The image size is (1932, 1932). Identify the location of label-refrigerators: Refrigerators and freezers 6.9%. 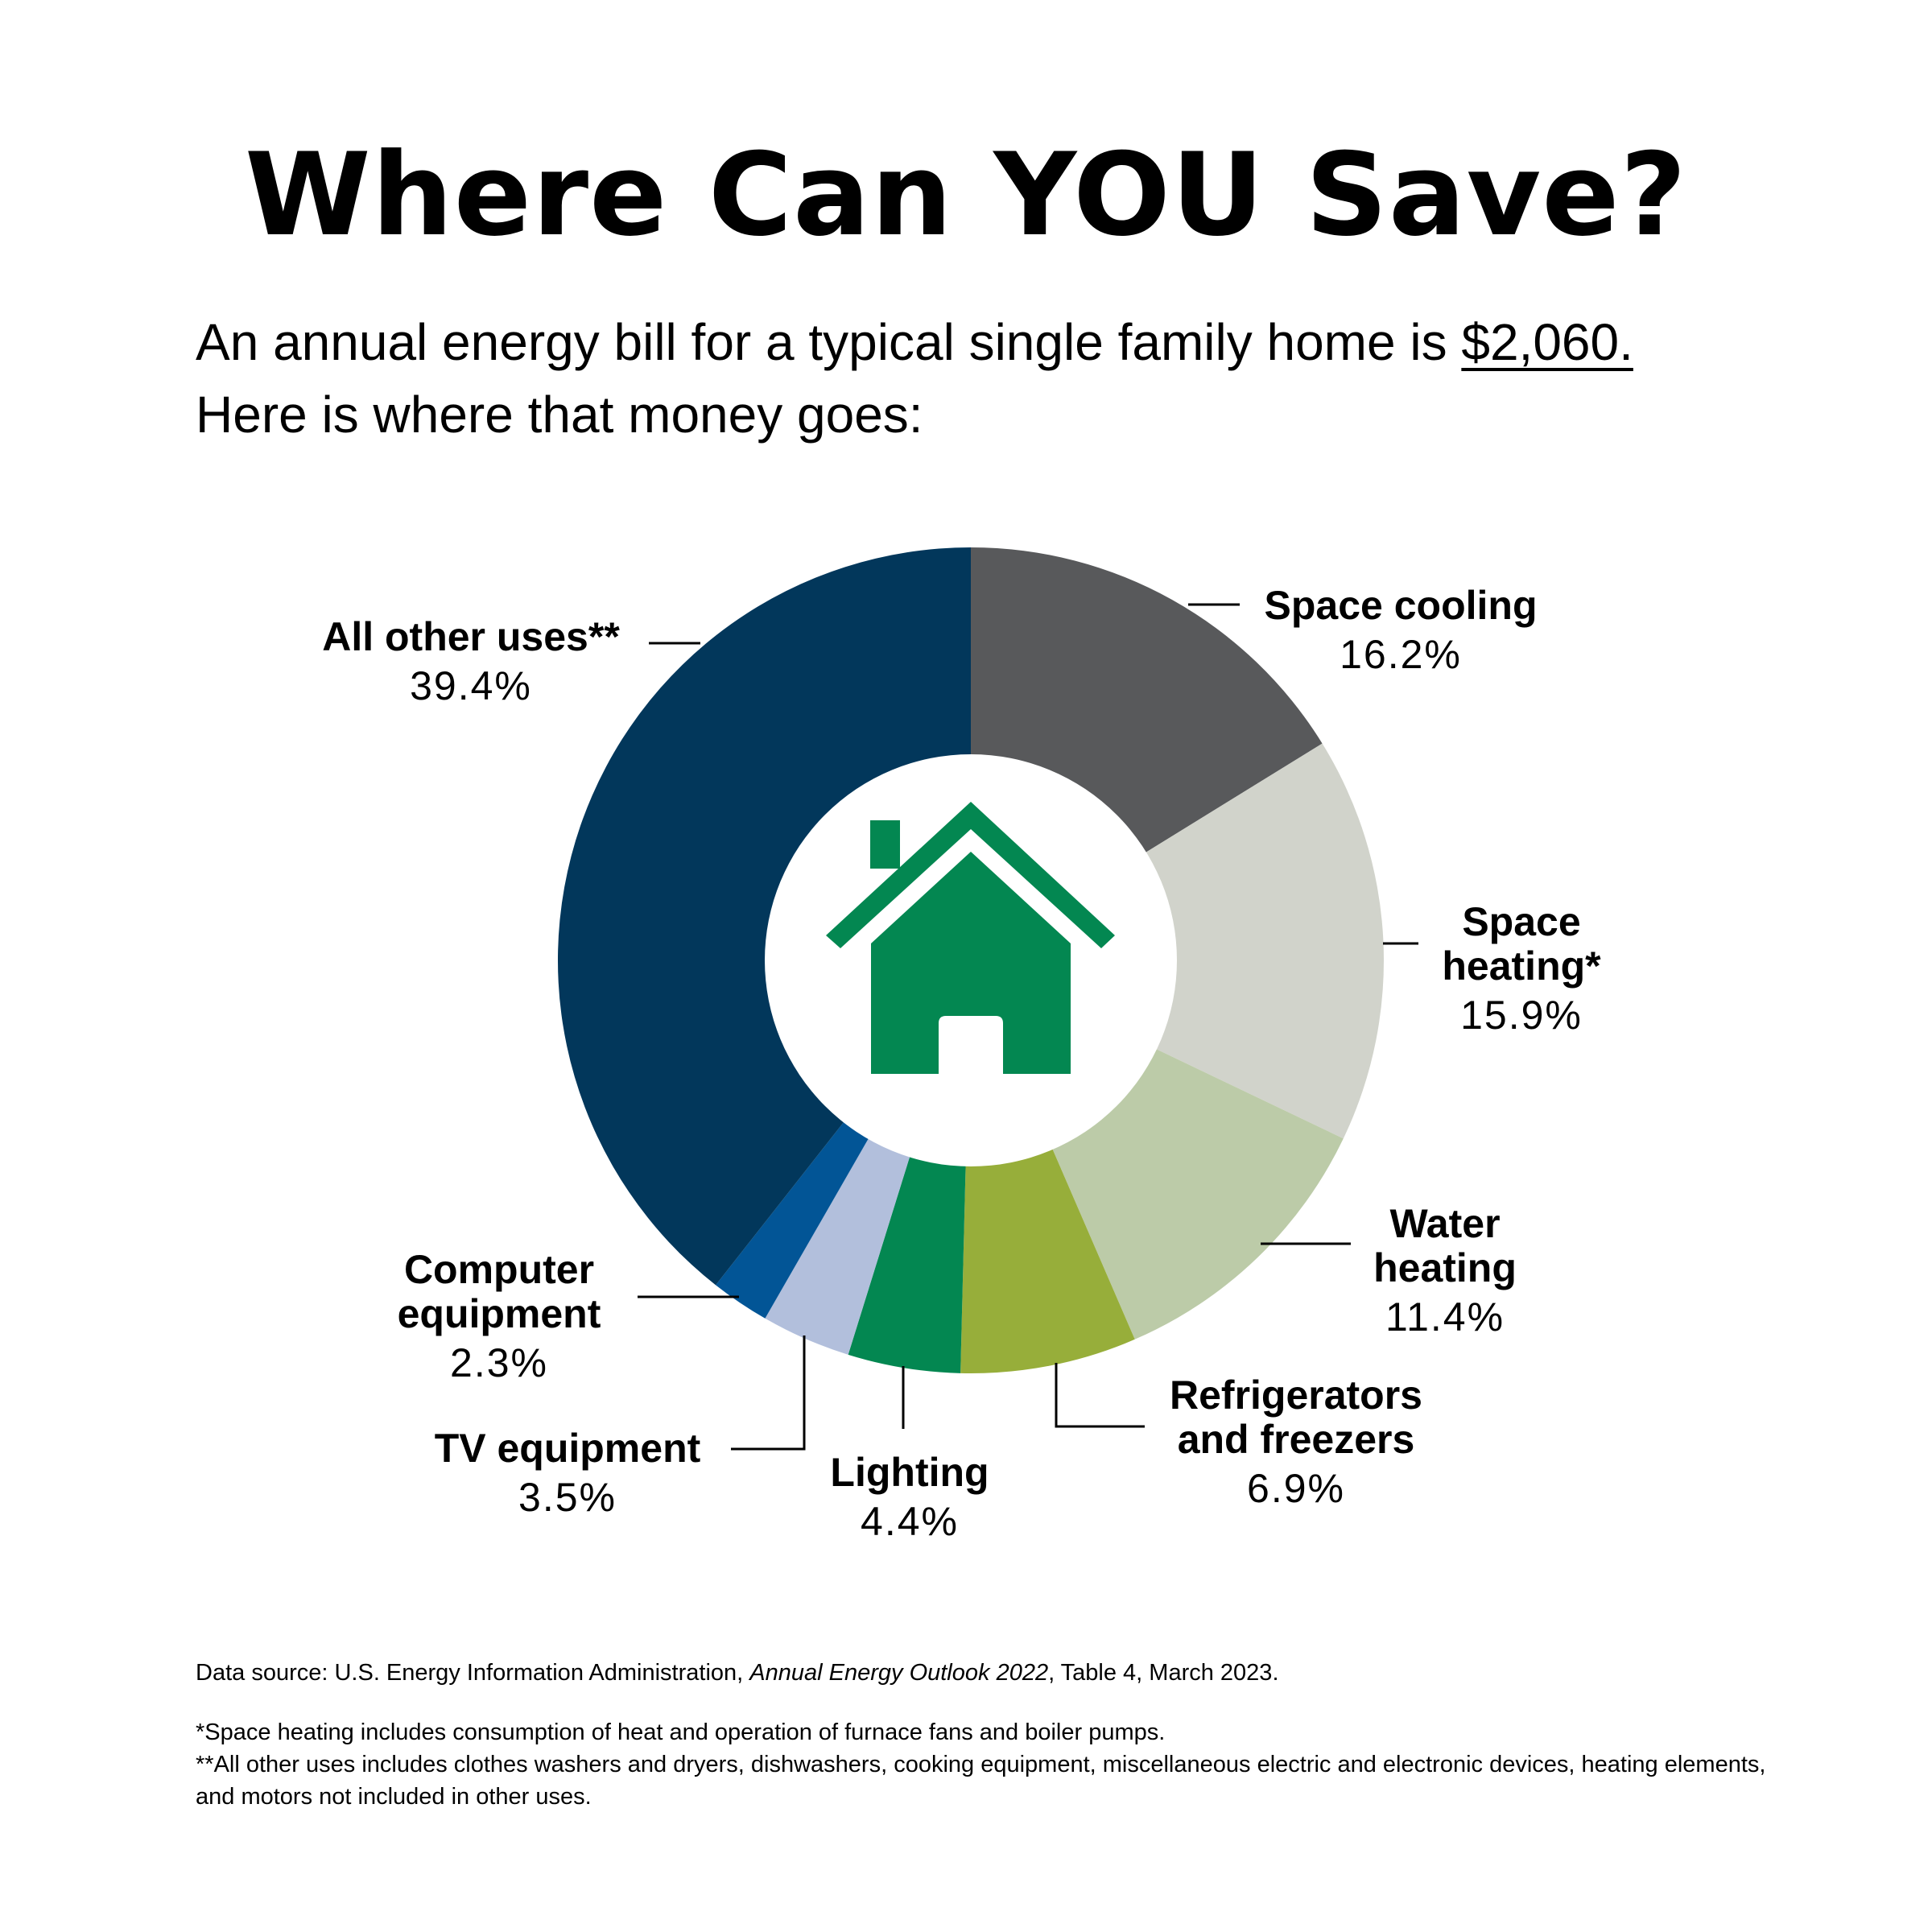
(1296, 1442).